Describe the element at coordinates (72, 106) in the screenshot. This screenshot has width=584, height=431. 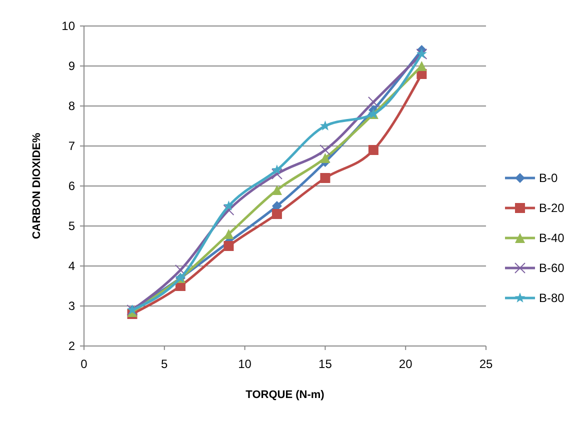
I see `y-tick-label: 8` at that location.